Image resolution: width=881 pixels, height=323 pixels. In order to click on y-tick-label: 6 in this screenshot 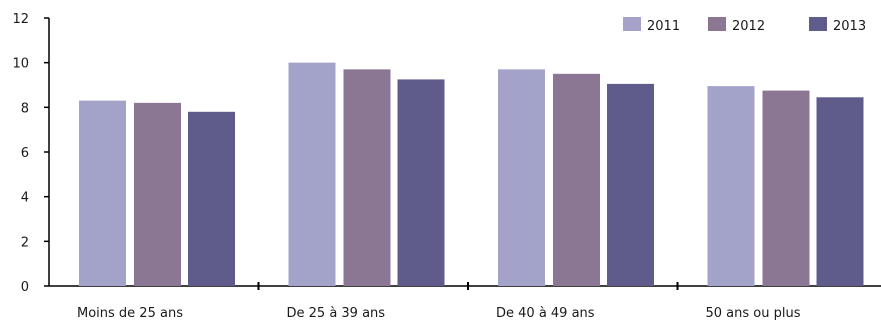, I will do `click(25, 153)`.